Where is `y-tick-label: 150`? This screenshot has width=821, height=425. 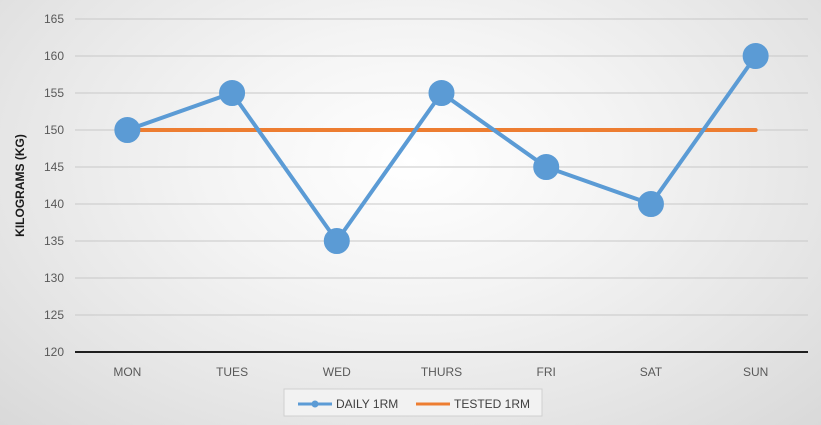 y-tick-label: 150 is located at coordinates (54, 130).